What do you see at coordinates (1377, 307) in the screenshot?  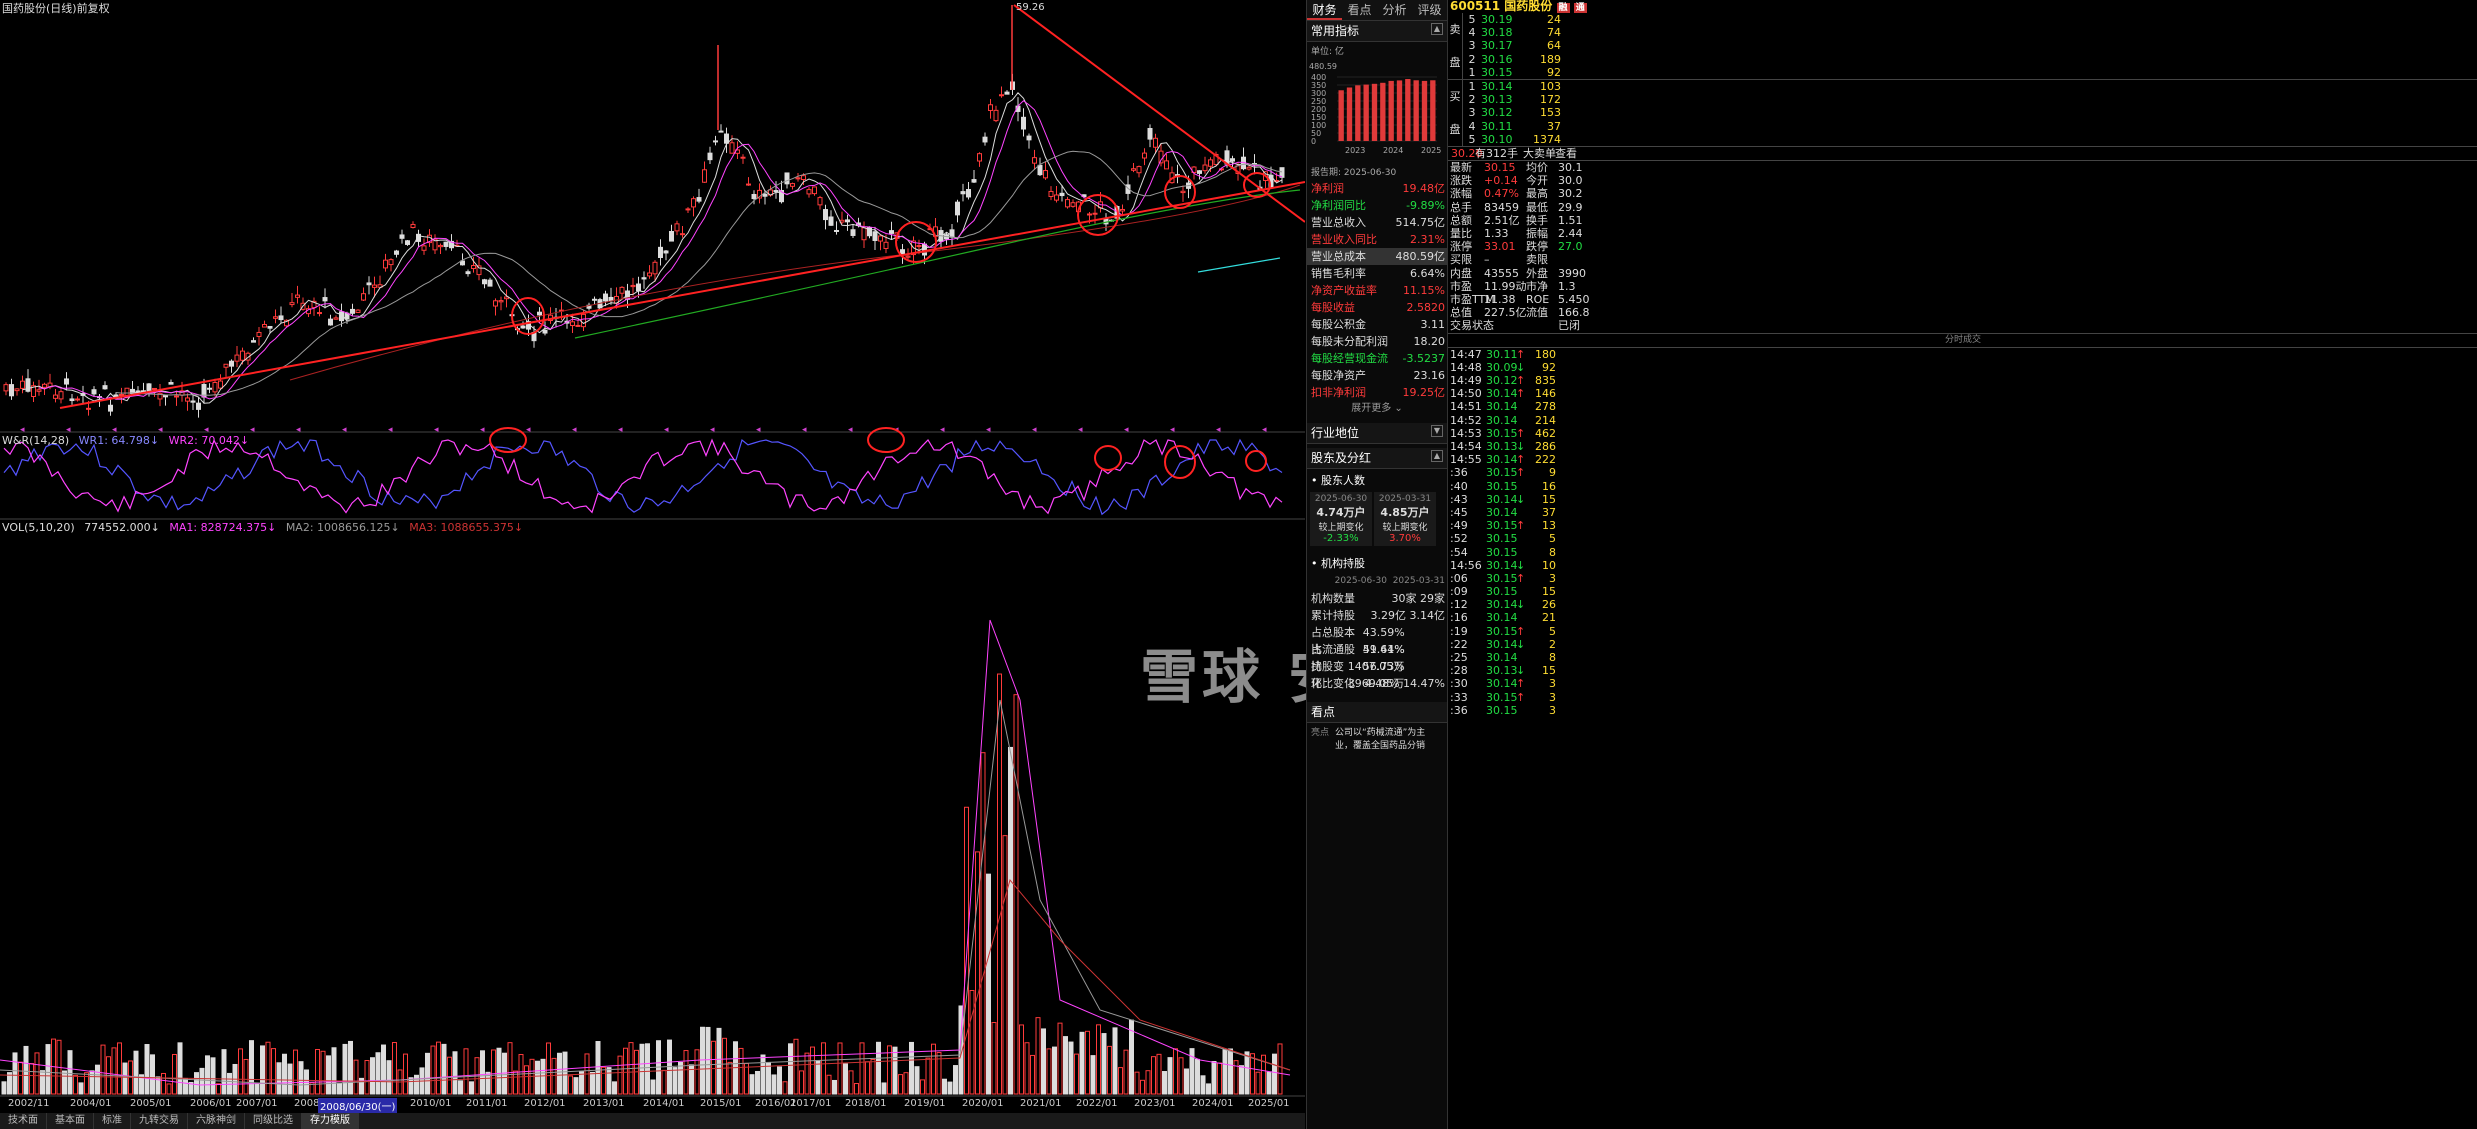 I see `fin-row: 每股收益 2.5820` at bounding box center [1377, 307].